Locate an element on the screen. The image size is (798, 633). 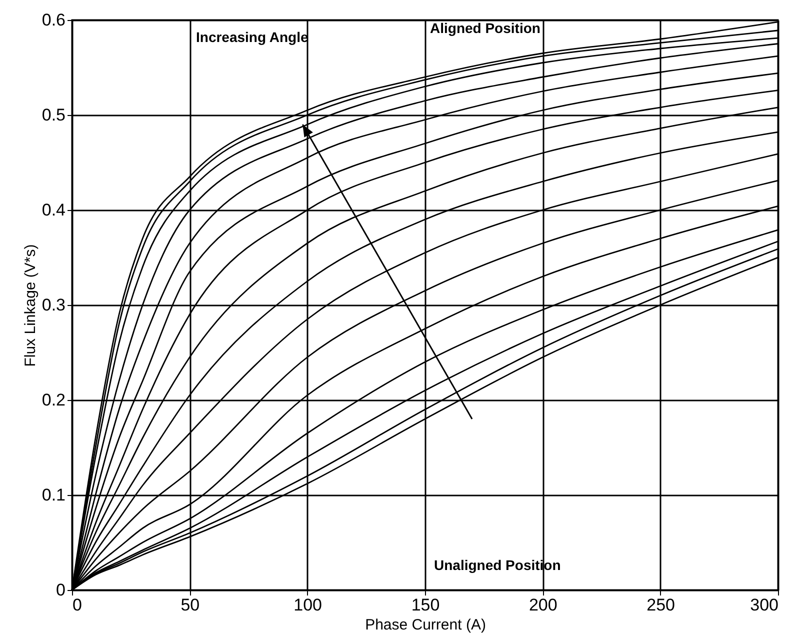
annotation: Aligned Position is located at coordinates (485, 28).